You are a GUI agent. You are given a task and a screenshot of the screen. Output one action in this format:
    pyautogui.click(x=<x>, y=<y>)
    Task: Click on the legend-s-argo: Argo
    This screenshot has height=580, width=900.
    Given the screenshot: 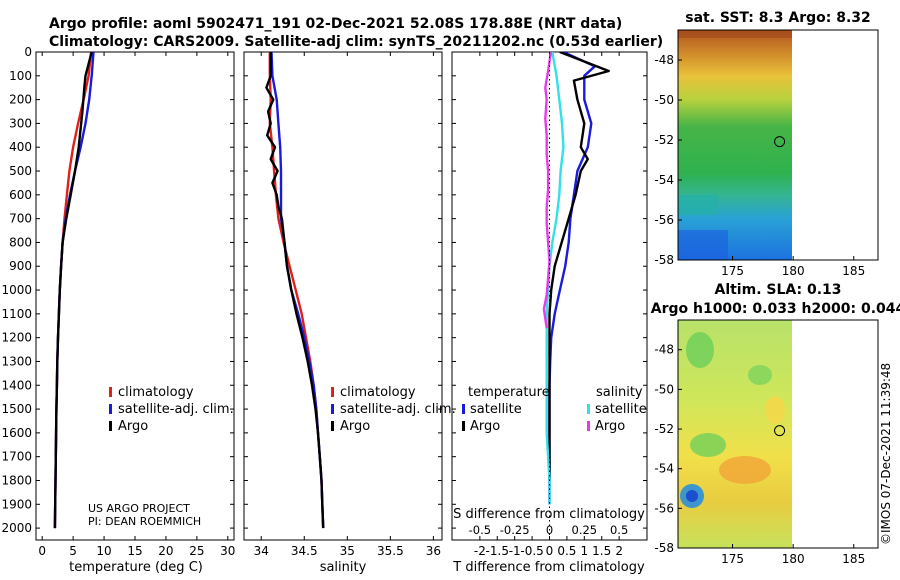 What is the action you would take?
    pyautogui.click(x=610, y=426)
    